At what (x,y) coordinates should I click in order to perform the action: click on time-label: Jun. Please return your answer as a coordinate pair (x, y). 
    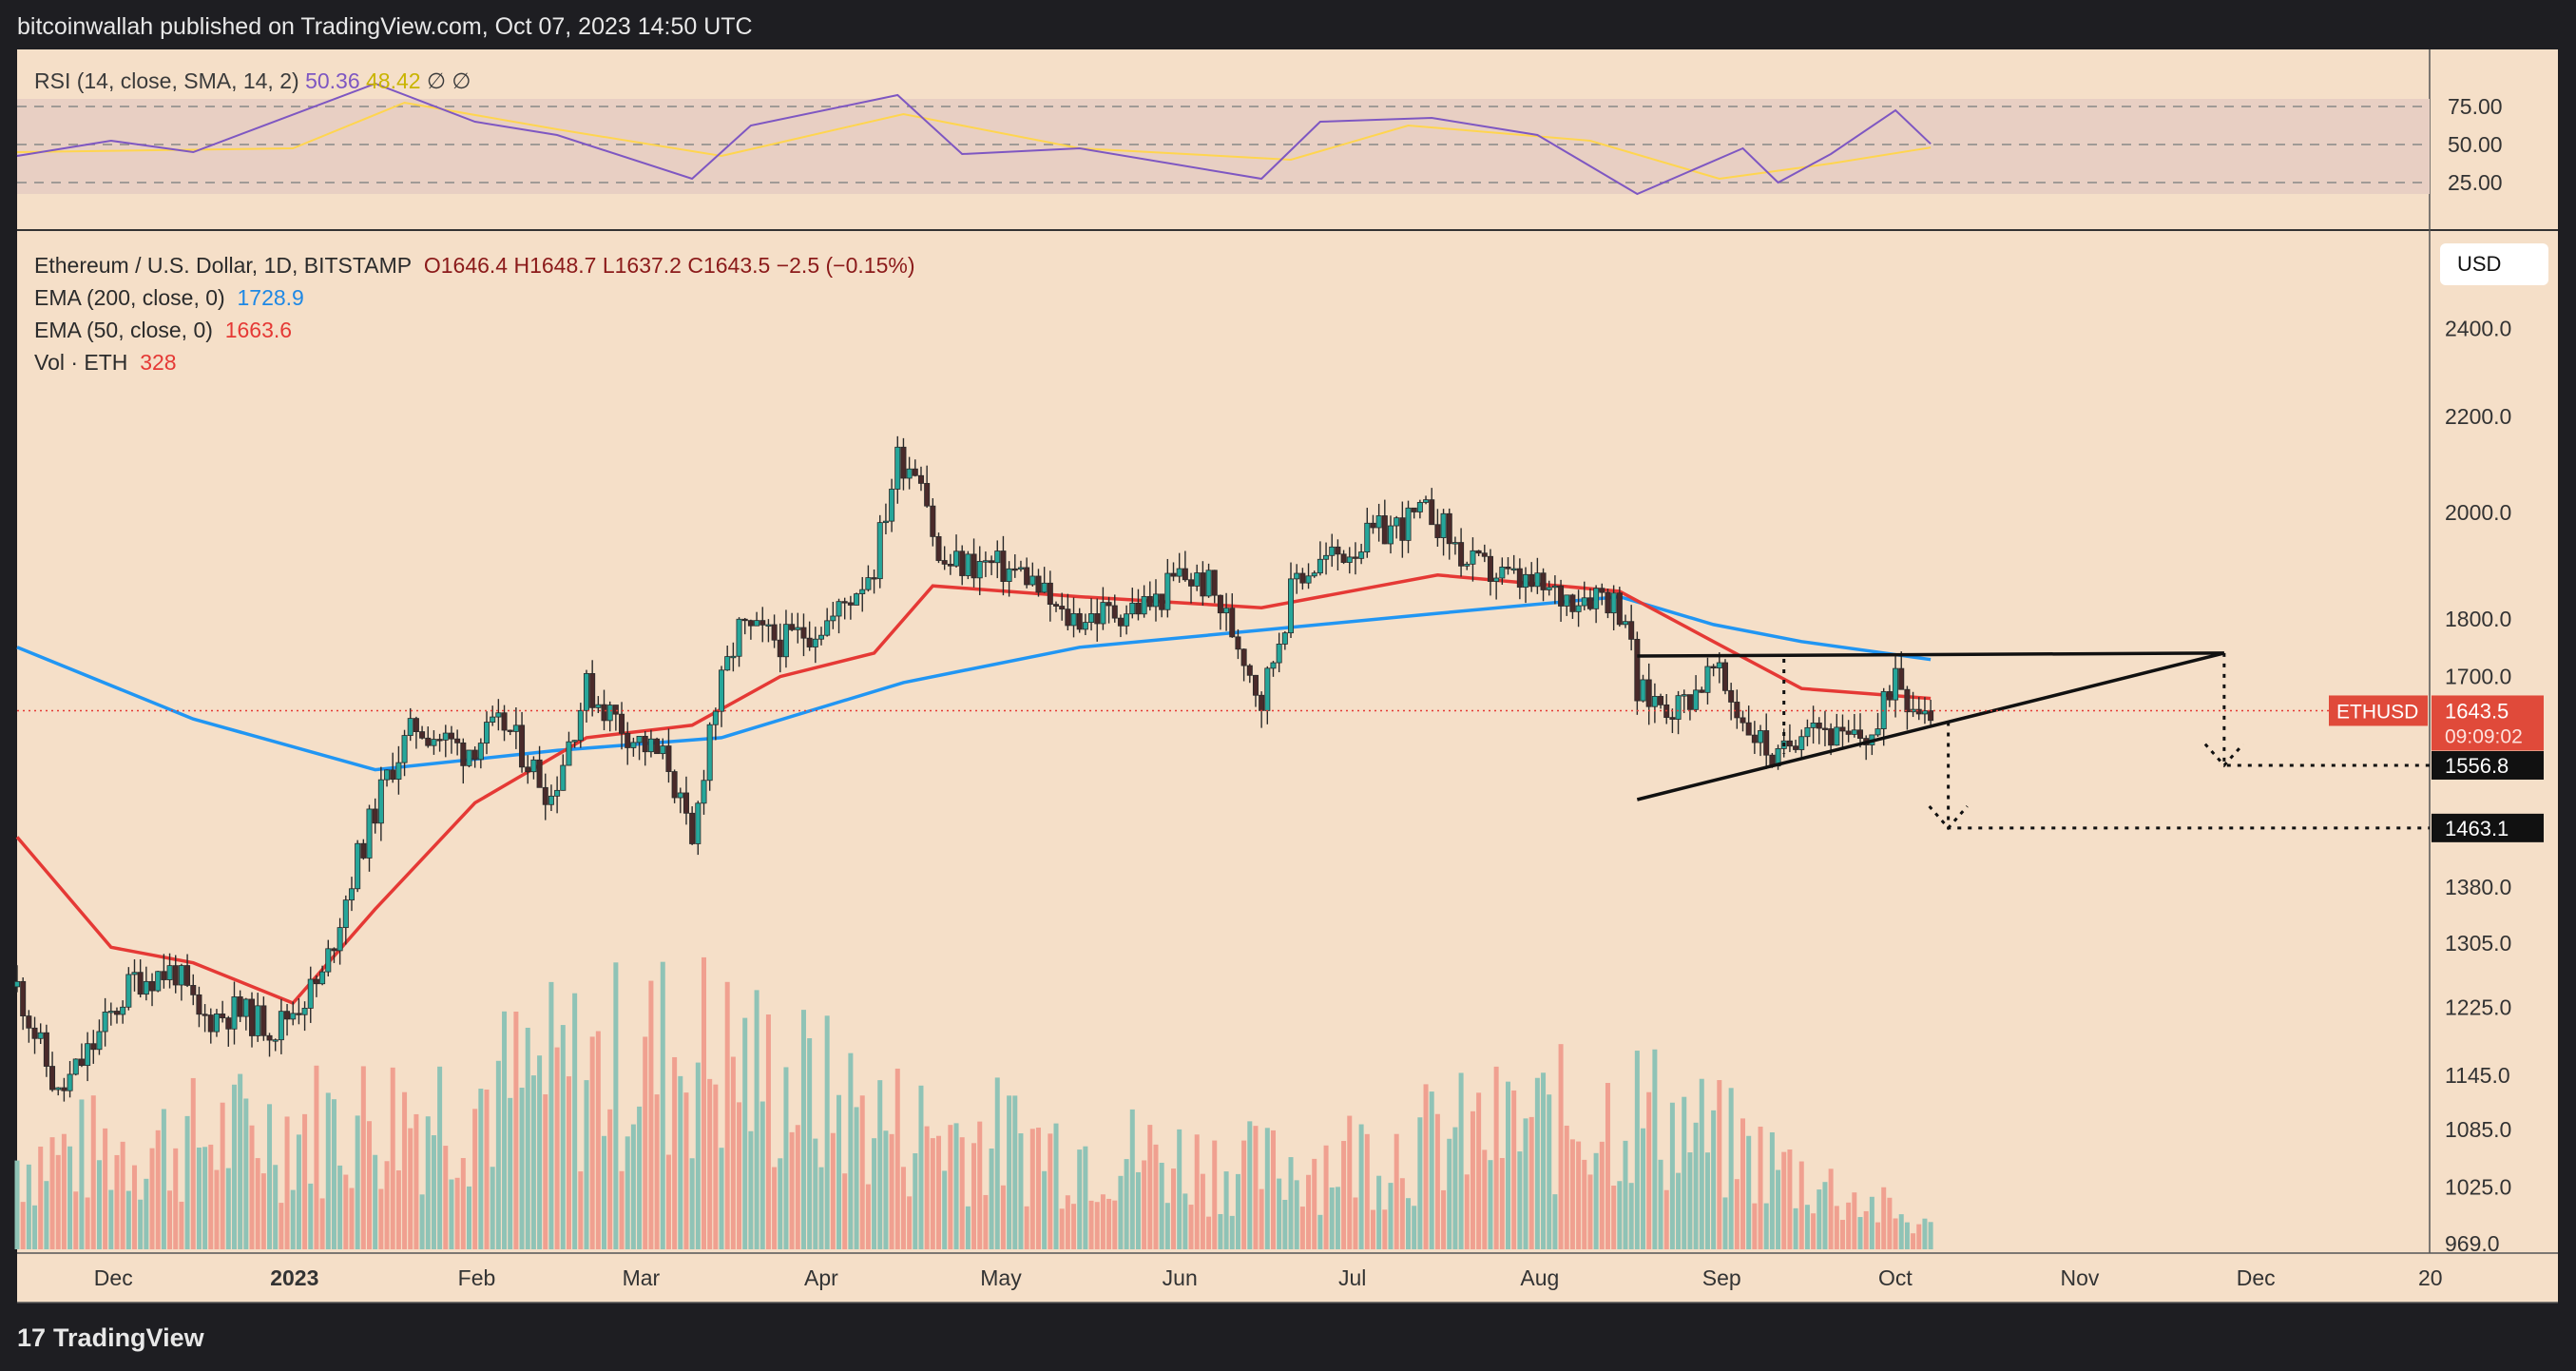
    Looking at the image, I should click on (1180, 1277).